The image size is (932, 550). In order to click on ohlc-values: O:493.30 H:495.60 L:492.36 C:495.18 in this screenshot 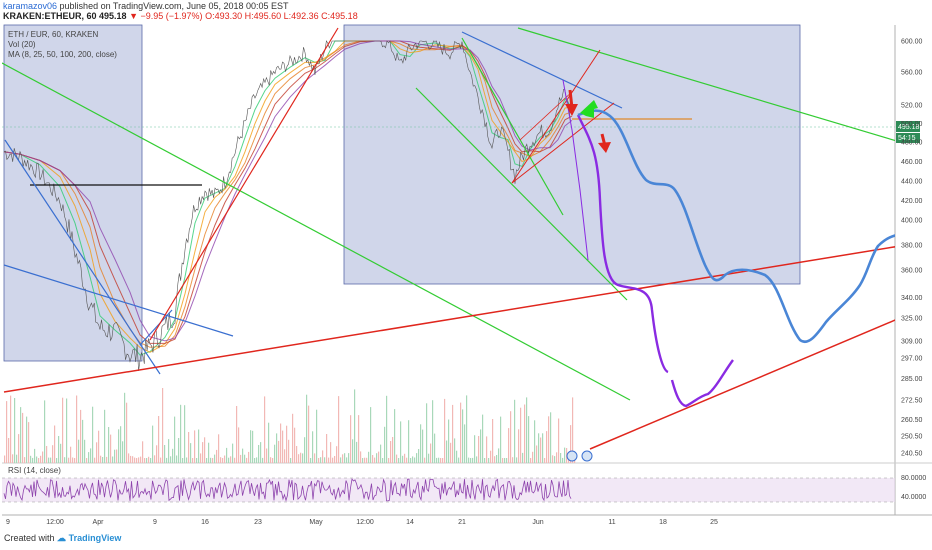, I will do `click(281, 16)`.